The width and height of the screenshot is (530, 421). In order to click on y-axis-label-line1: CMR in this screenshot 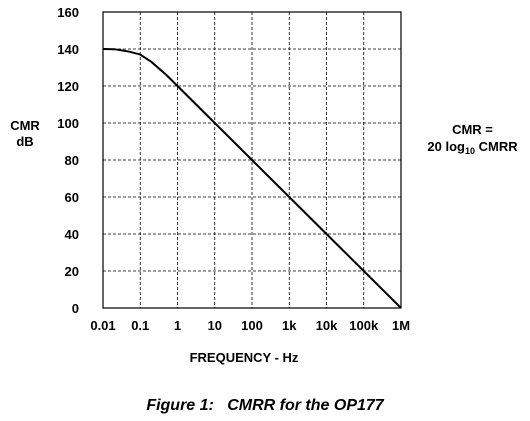, I will do `click(25, 125)`.